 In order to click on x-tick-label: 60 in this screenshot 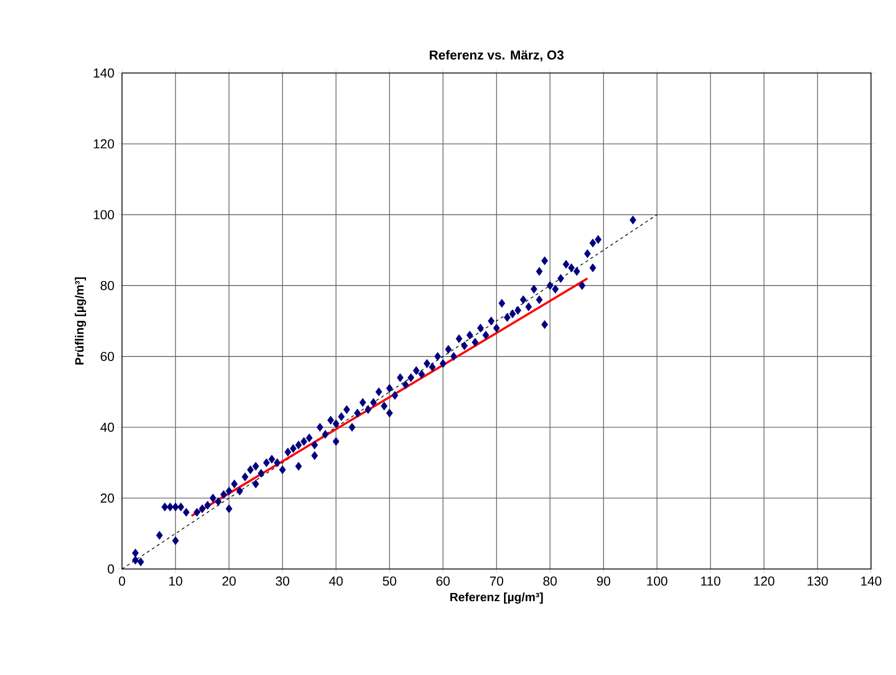, I will do `click(443, 581)`.